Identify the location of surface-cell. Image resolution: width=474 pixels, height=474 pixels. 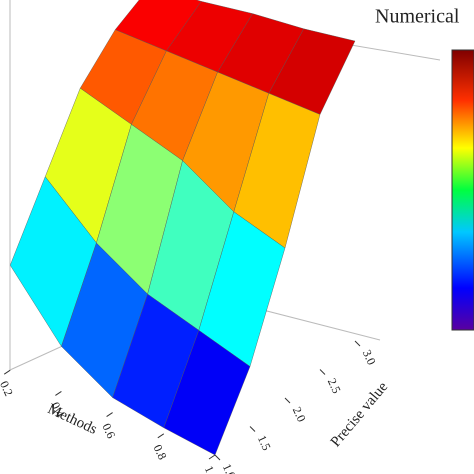
(207, 392).